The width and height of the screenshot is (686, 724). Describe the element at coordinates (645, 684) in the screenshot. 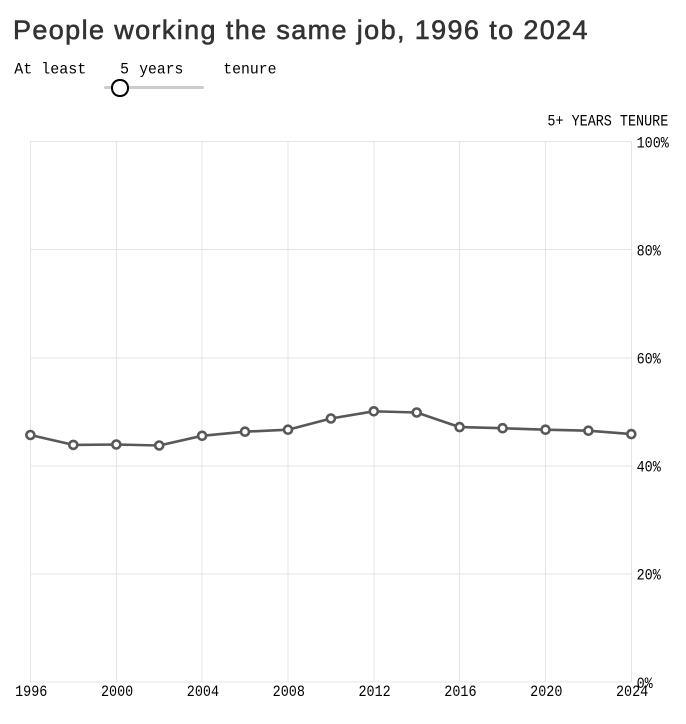

I see `svg-text: 0%` at that location.